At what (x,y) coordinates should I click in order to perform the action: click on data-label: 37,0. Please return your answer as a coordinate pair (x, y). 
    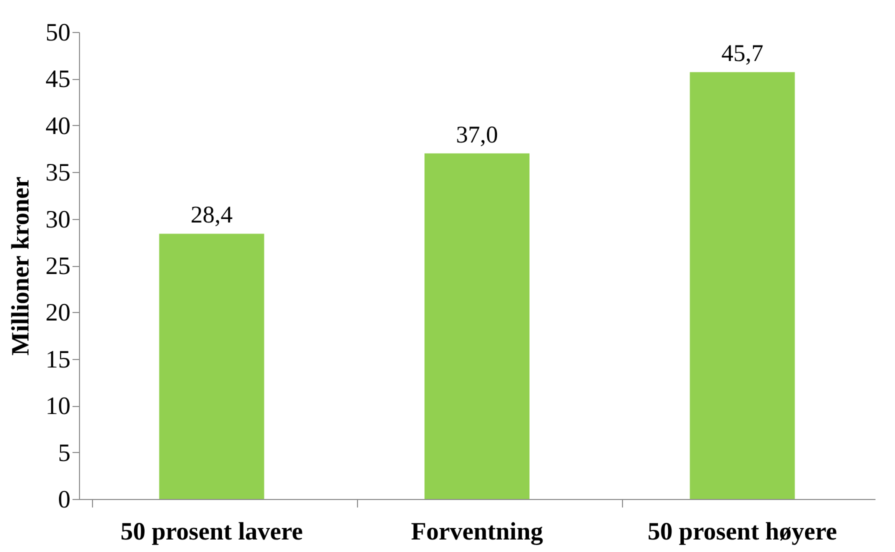
    Looking at the image, I should click on (477, 135).